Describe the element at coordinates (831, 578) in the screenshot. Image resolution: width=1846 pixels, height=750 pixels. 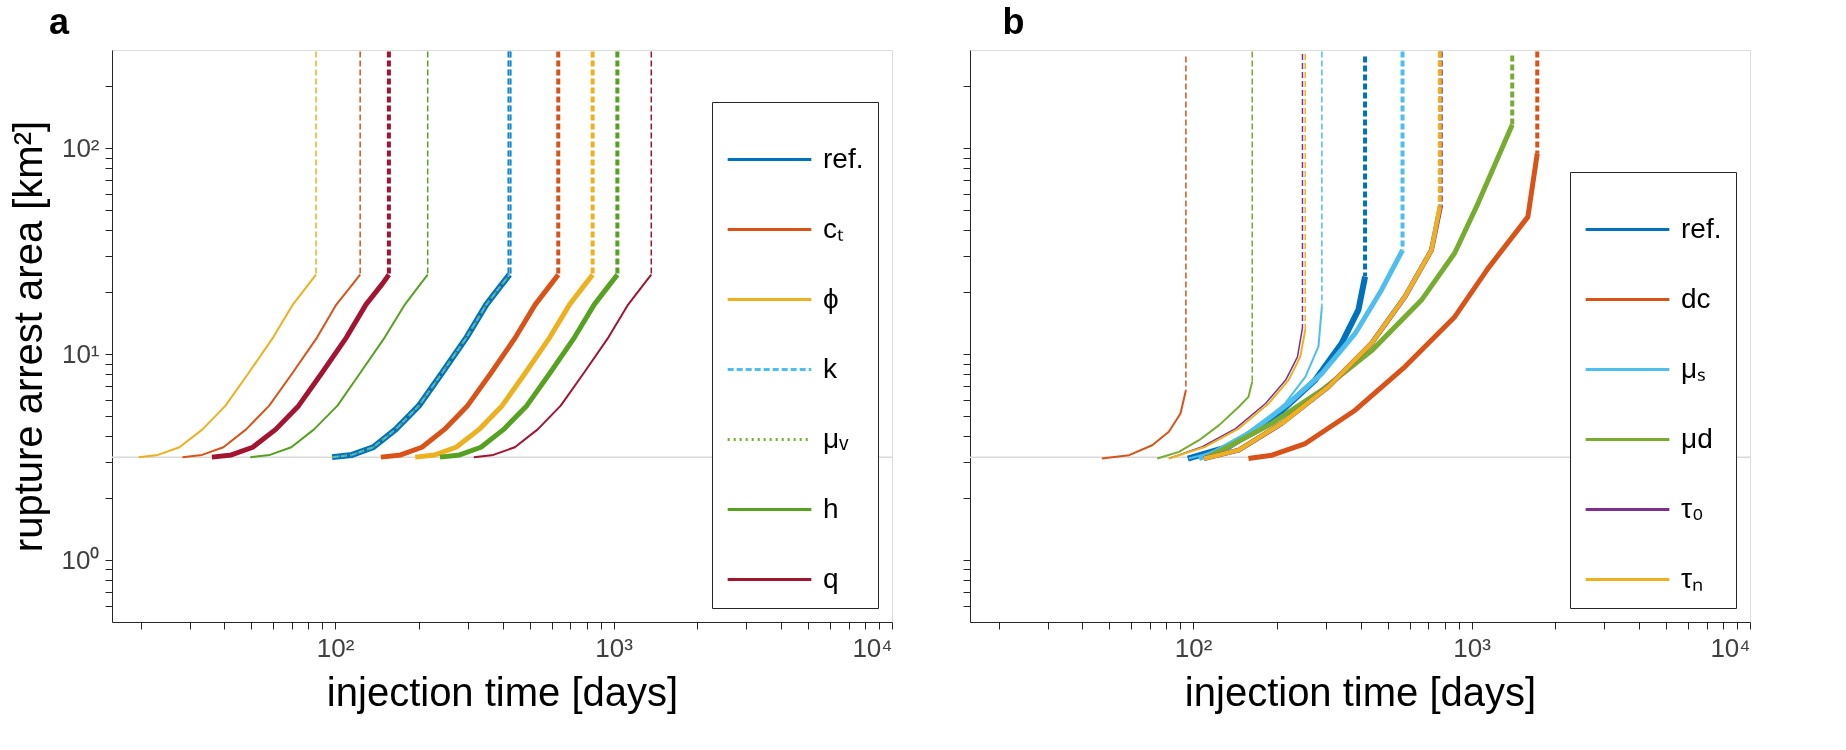
I see `legend-label: q` at that location.